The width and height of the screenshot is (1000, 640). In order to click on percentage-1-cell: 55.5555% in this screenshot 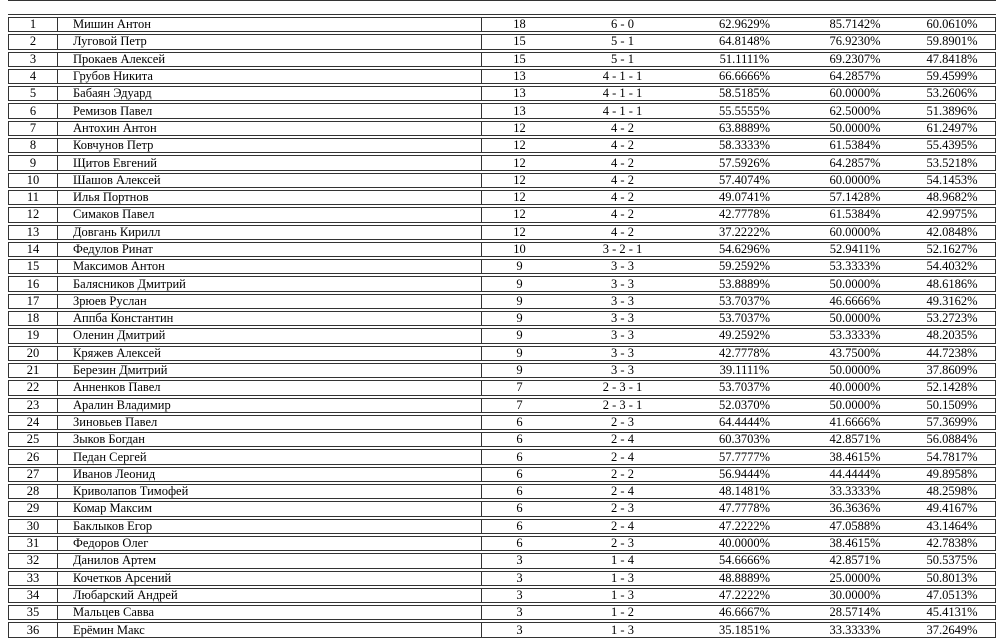, I will do `click(744, 111)`.